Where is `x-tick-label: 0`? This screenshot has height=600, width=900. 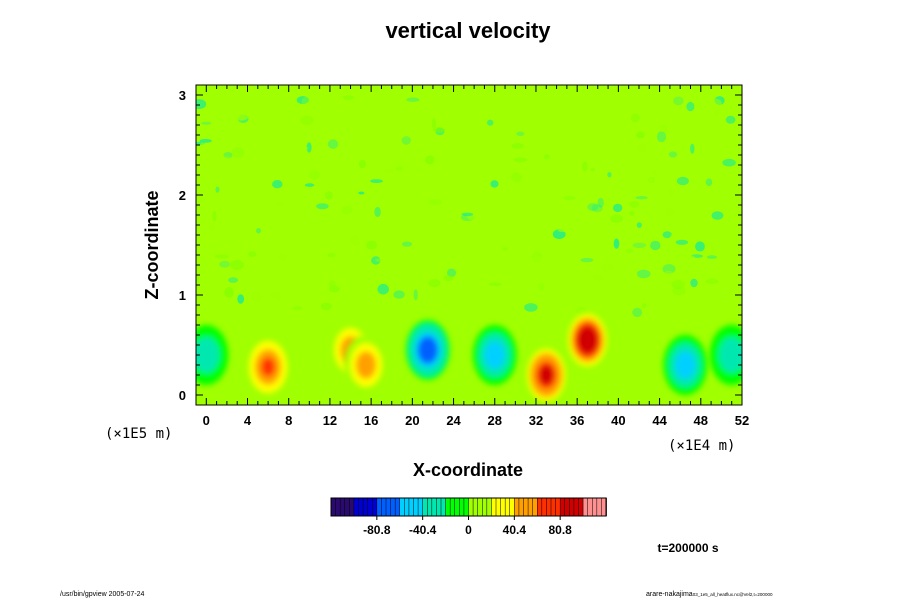
x-tick-label: 0 is located at coordinates (206, 420).